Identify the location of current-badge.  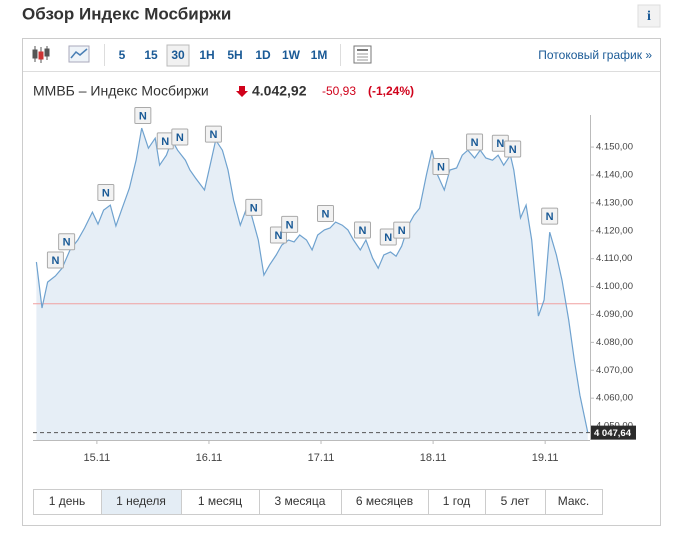
(613, 432).